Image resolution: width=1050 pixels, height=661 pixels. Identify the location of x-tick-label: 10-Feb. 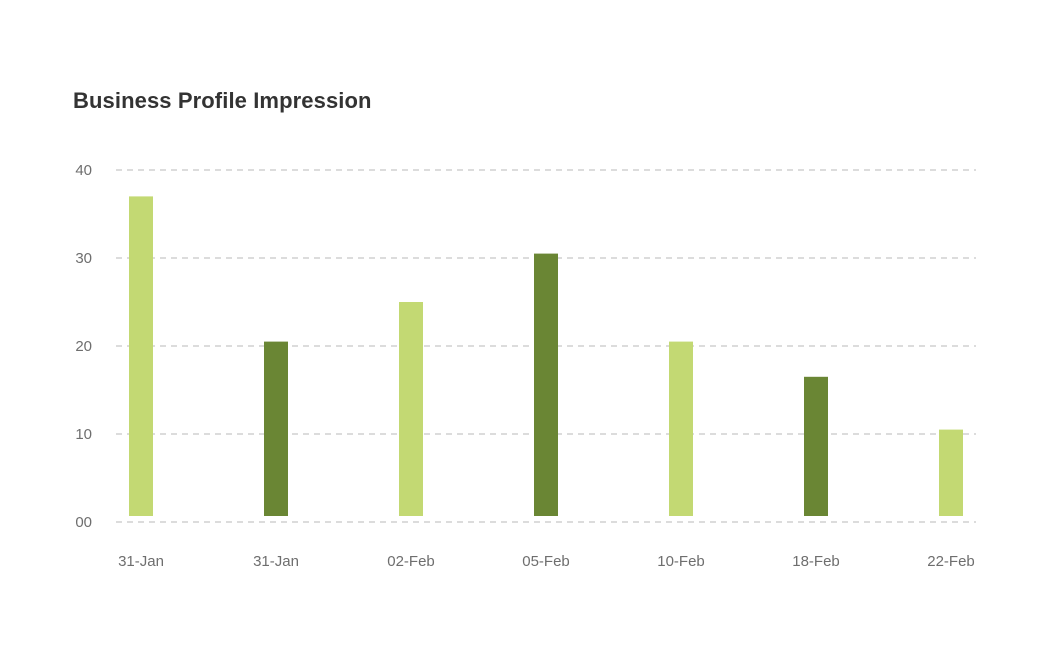
(681, 561).